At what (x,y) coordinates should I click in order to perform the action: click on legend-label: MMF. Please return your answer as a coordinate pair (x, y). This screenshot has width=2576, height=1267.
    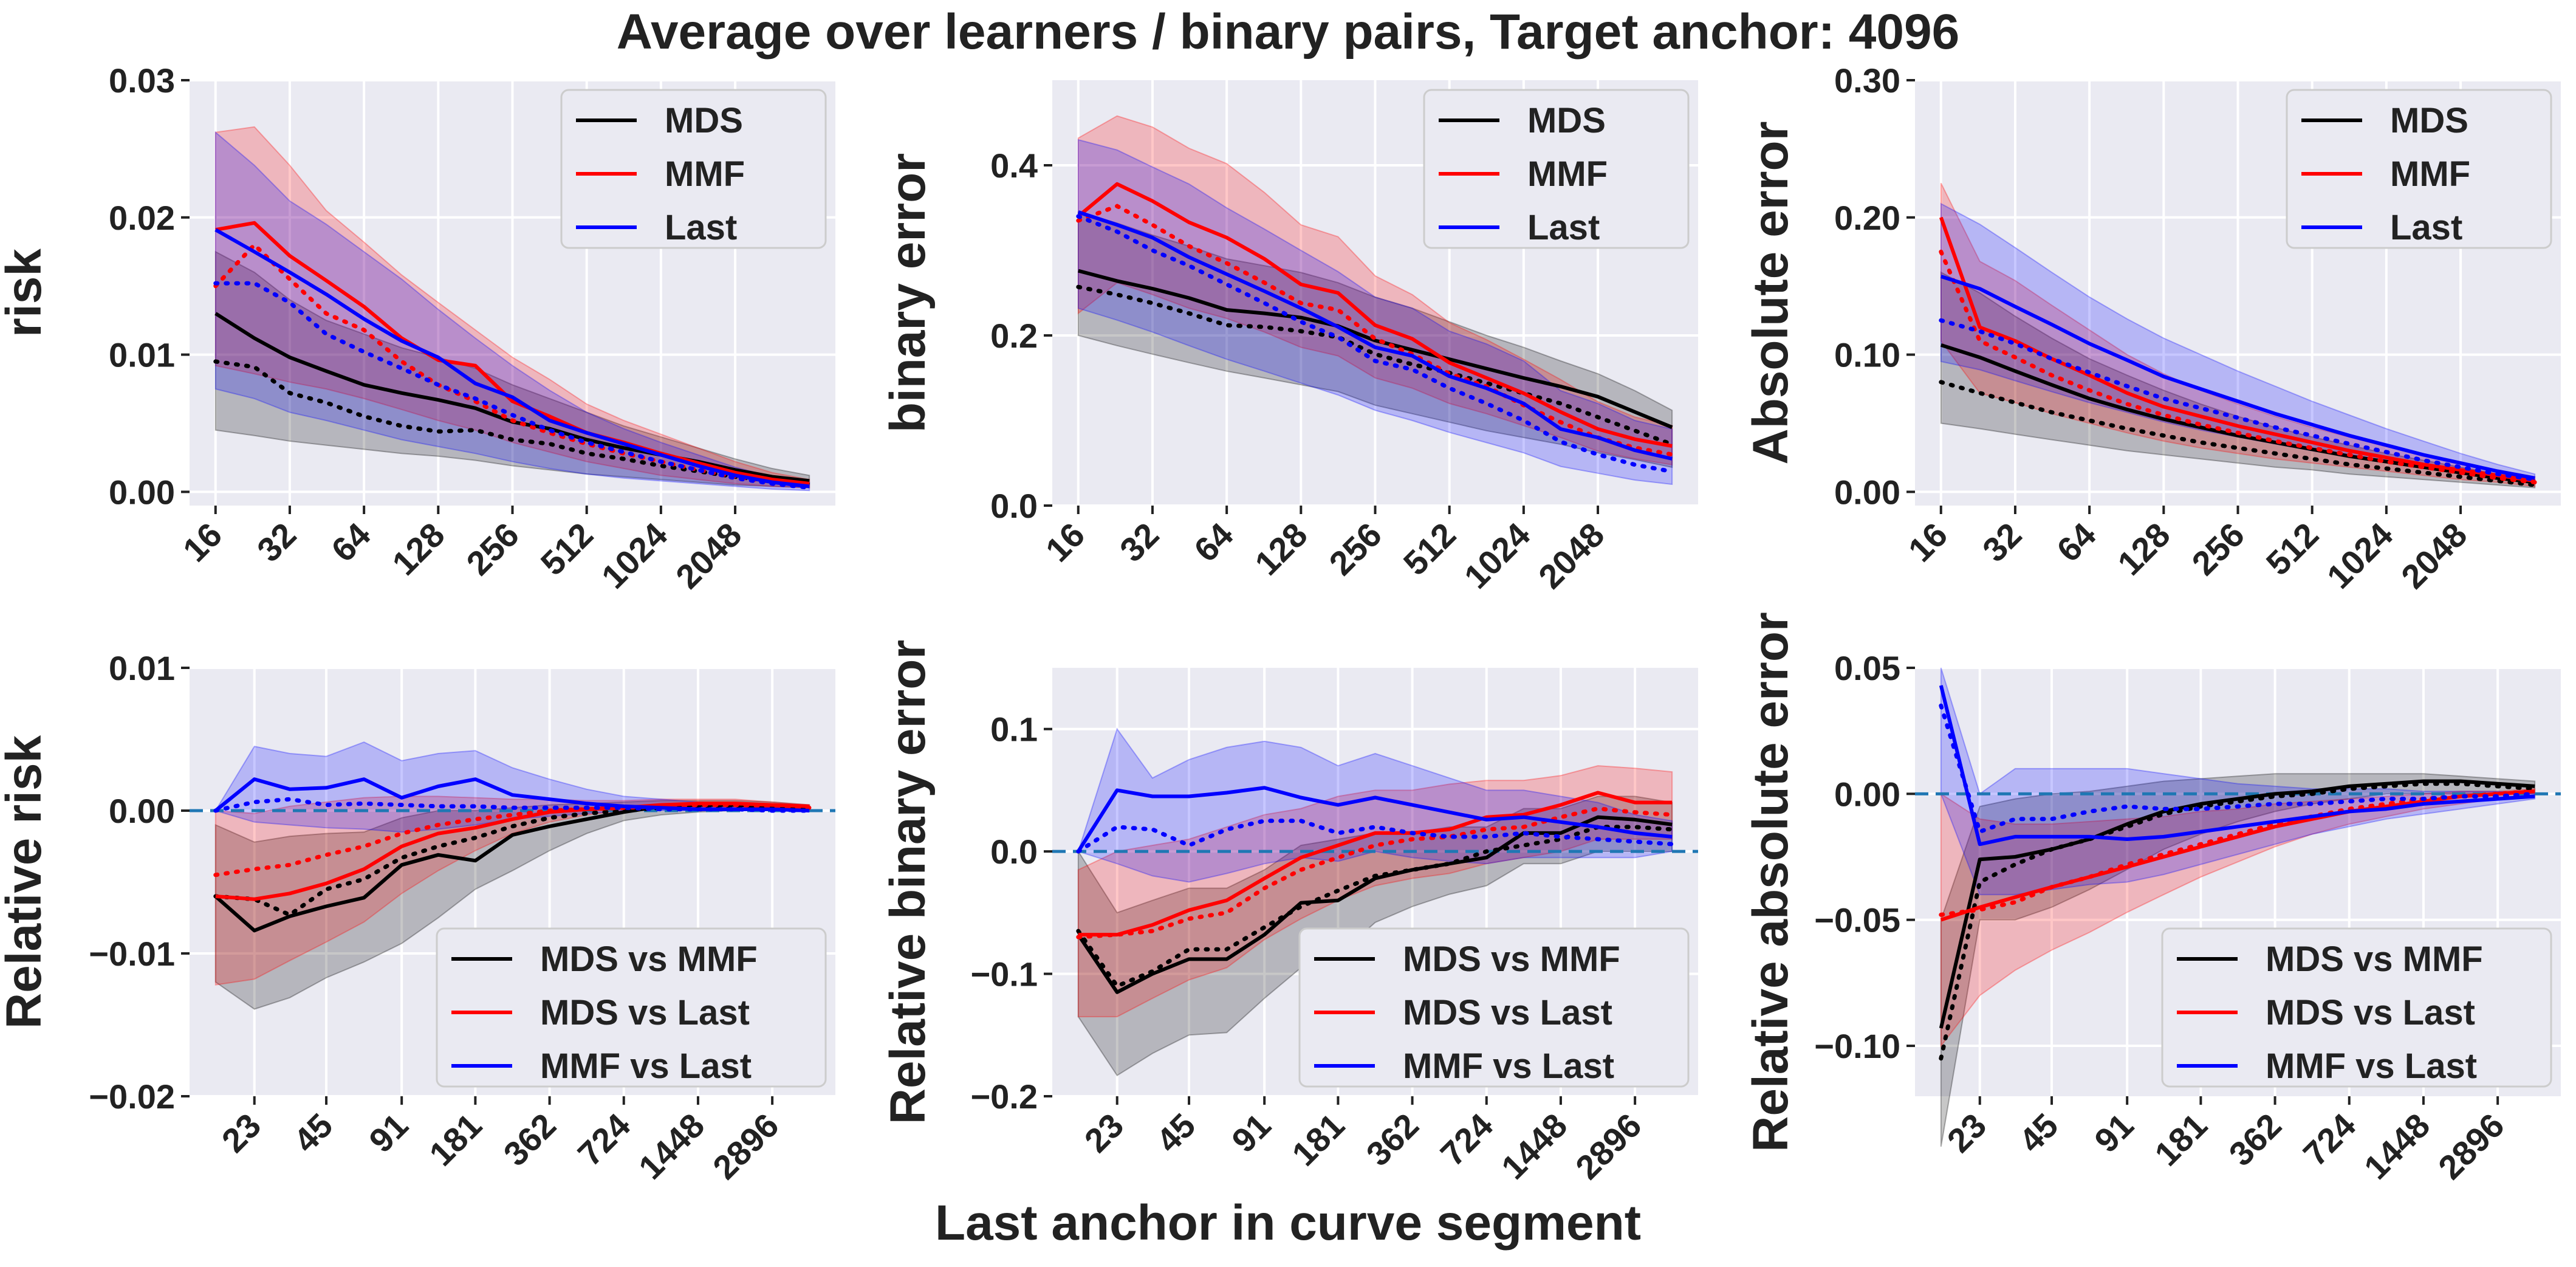
    Looking at the image, I should click on (1567, 174).